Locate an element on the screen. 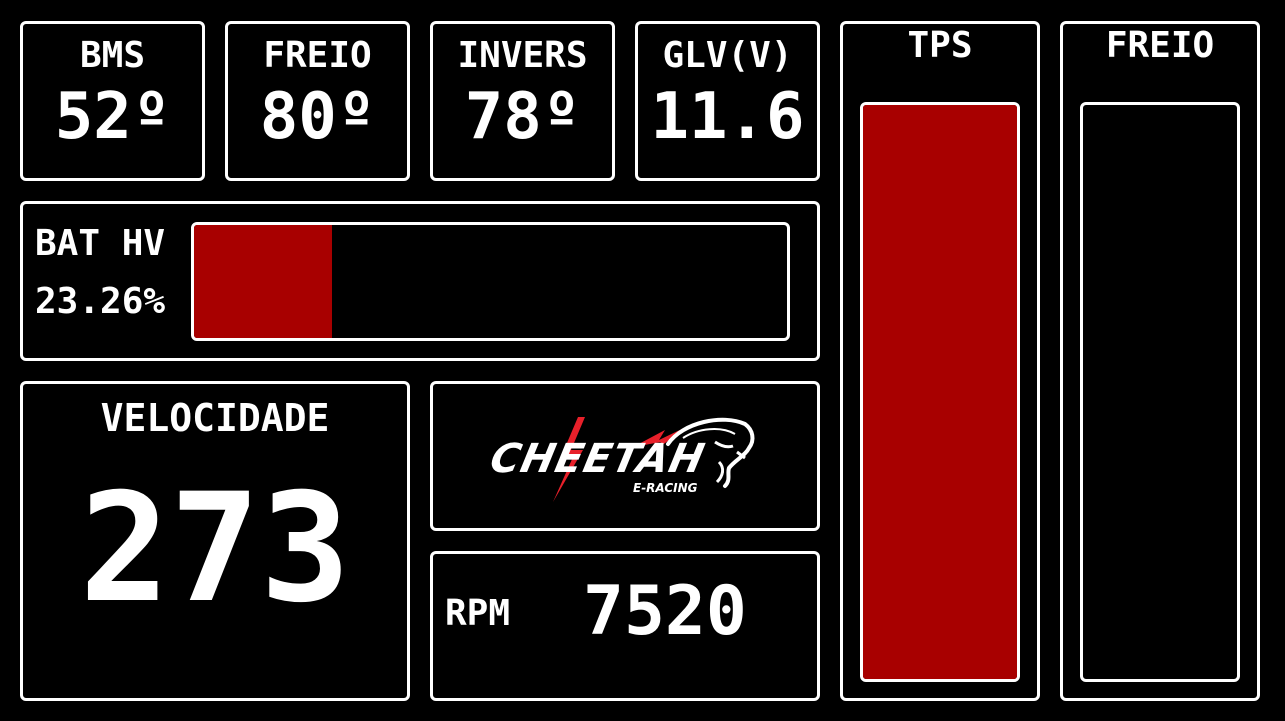  freio-temp-value: 80º is located at coordinates (317, 117).